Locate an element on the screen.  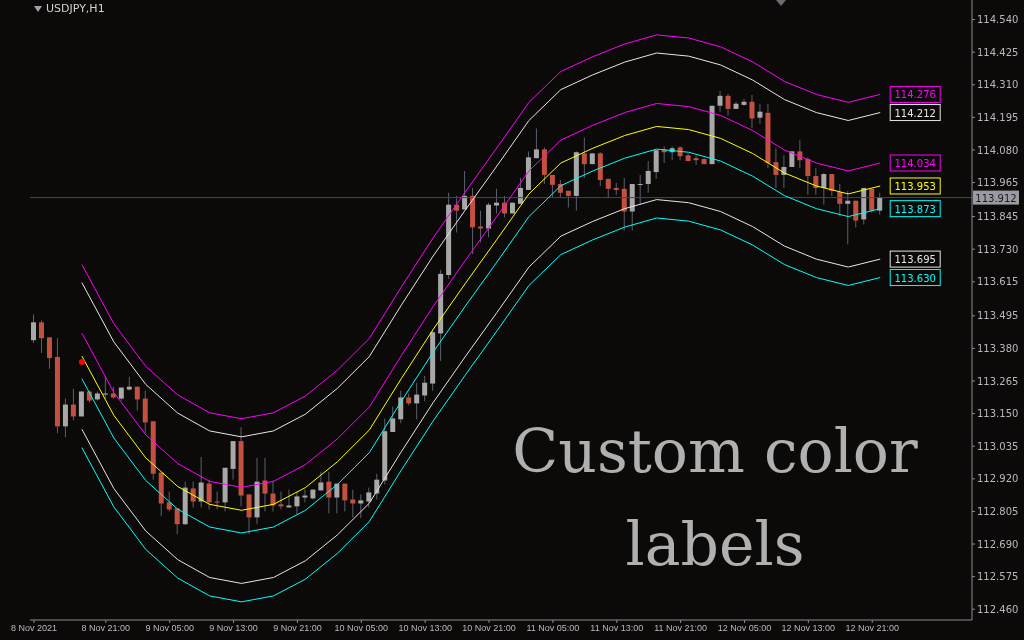
chart-title: USDJPY,H1 is located at coordinates (75, 8).